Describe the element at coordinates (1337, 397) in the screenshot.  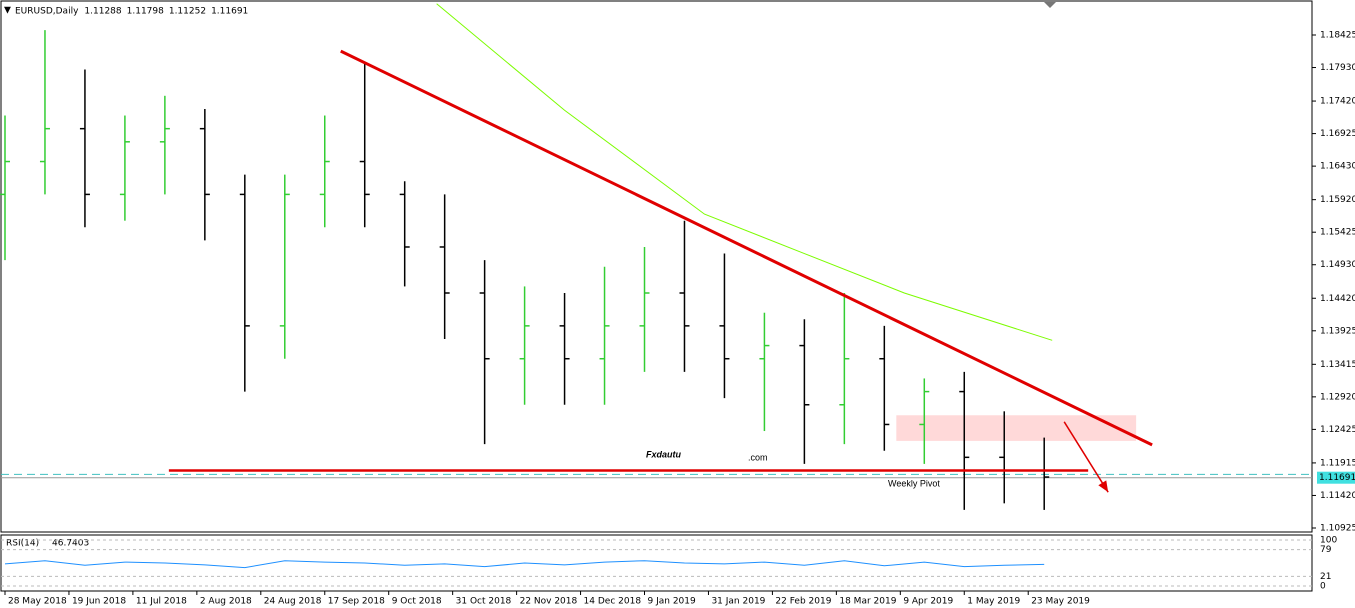
I see `y-tick-label: 1.12920` at that location.